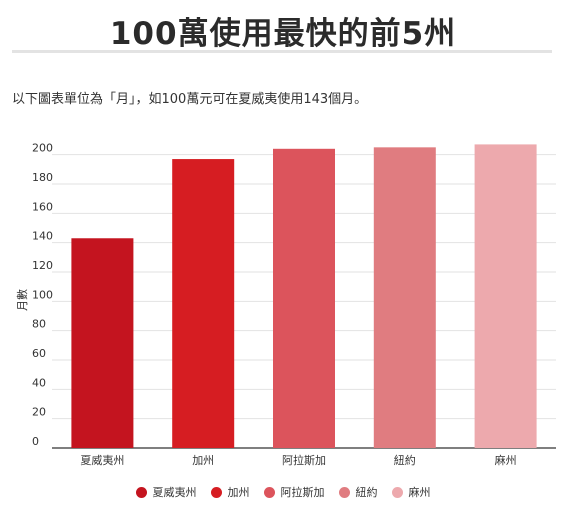  I want to click on y-axis-label: 月數, so click(22, 300).